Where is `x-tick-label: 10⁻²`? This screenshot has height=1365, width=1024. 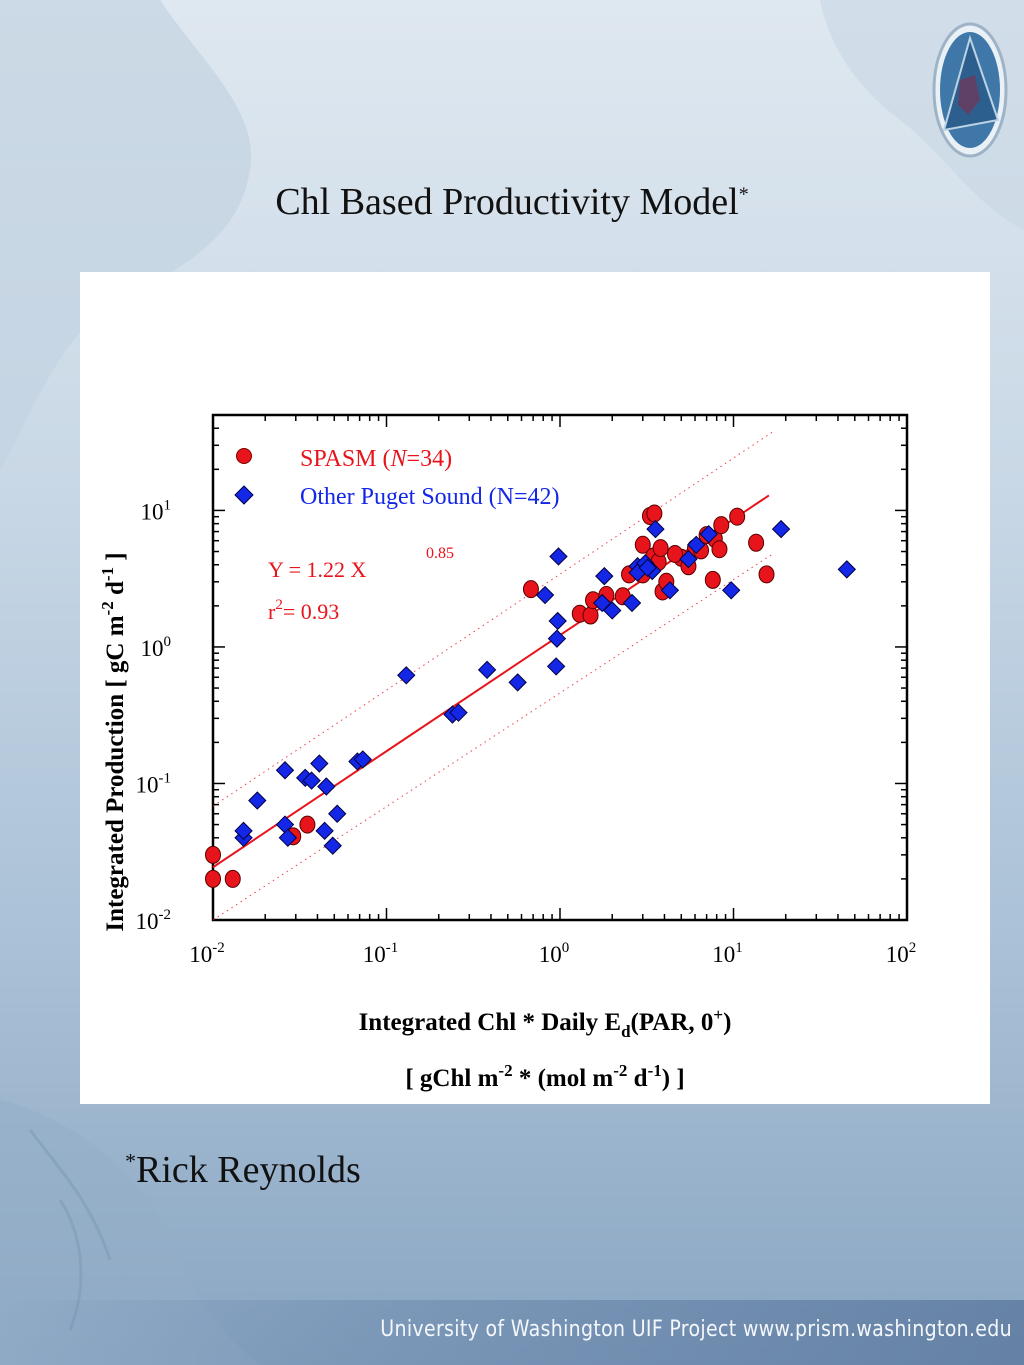
x-tick-label: 10⁻² is located at coordinates (207, 953).